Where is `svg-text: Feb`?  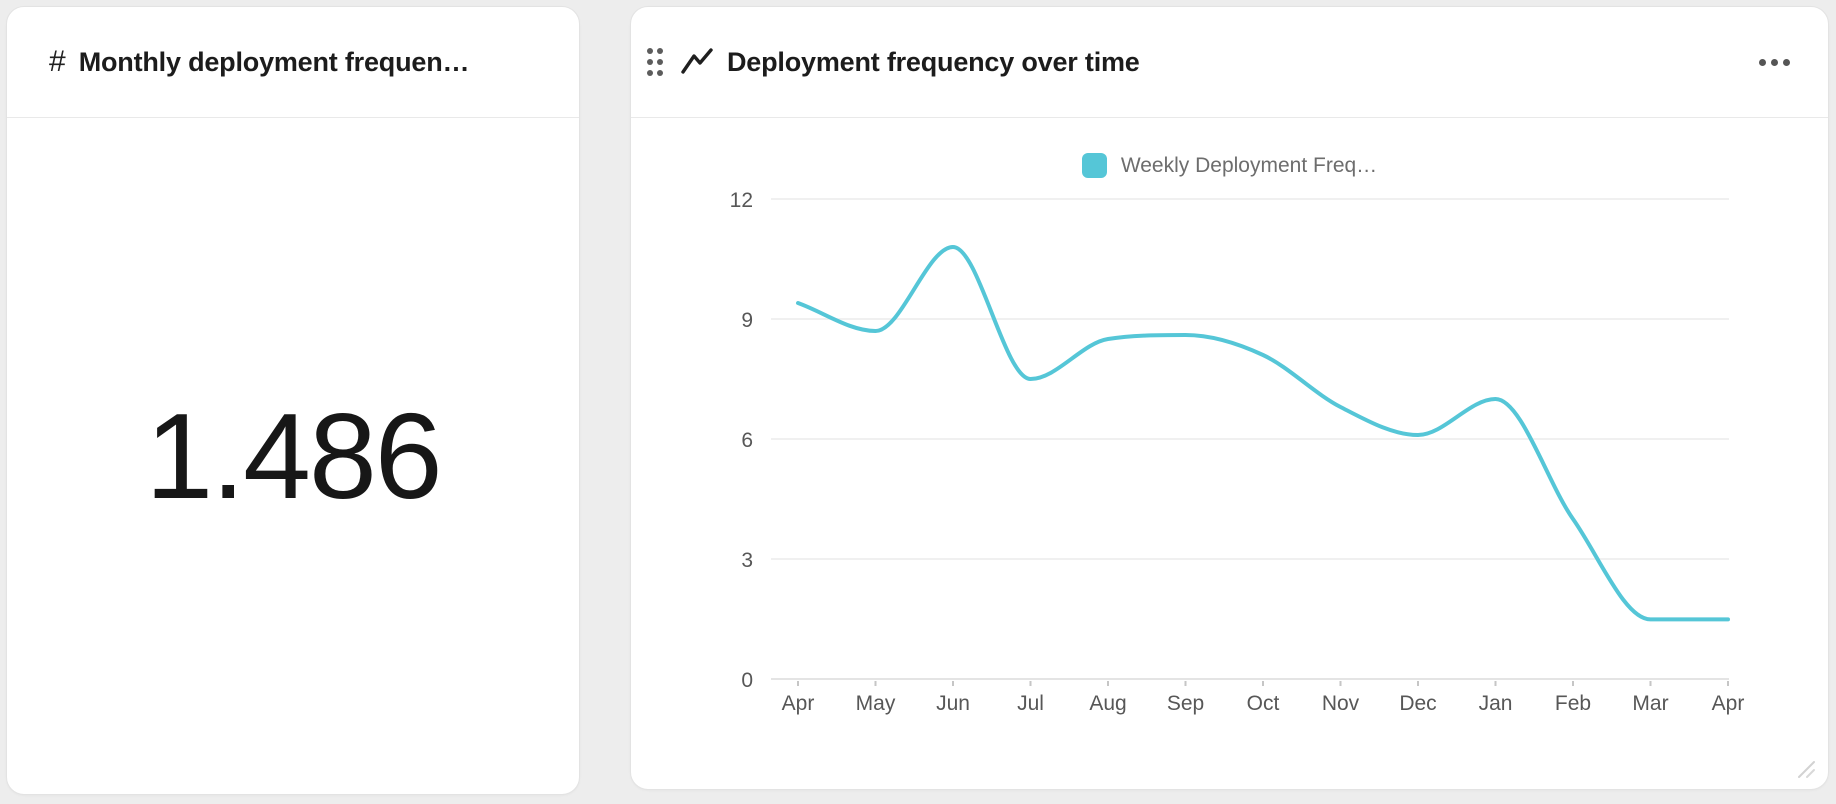 svg-text: Feb is located at coordinates (1573, 703).